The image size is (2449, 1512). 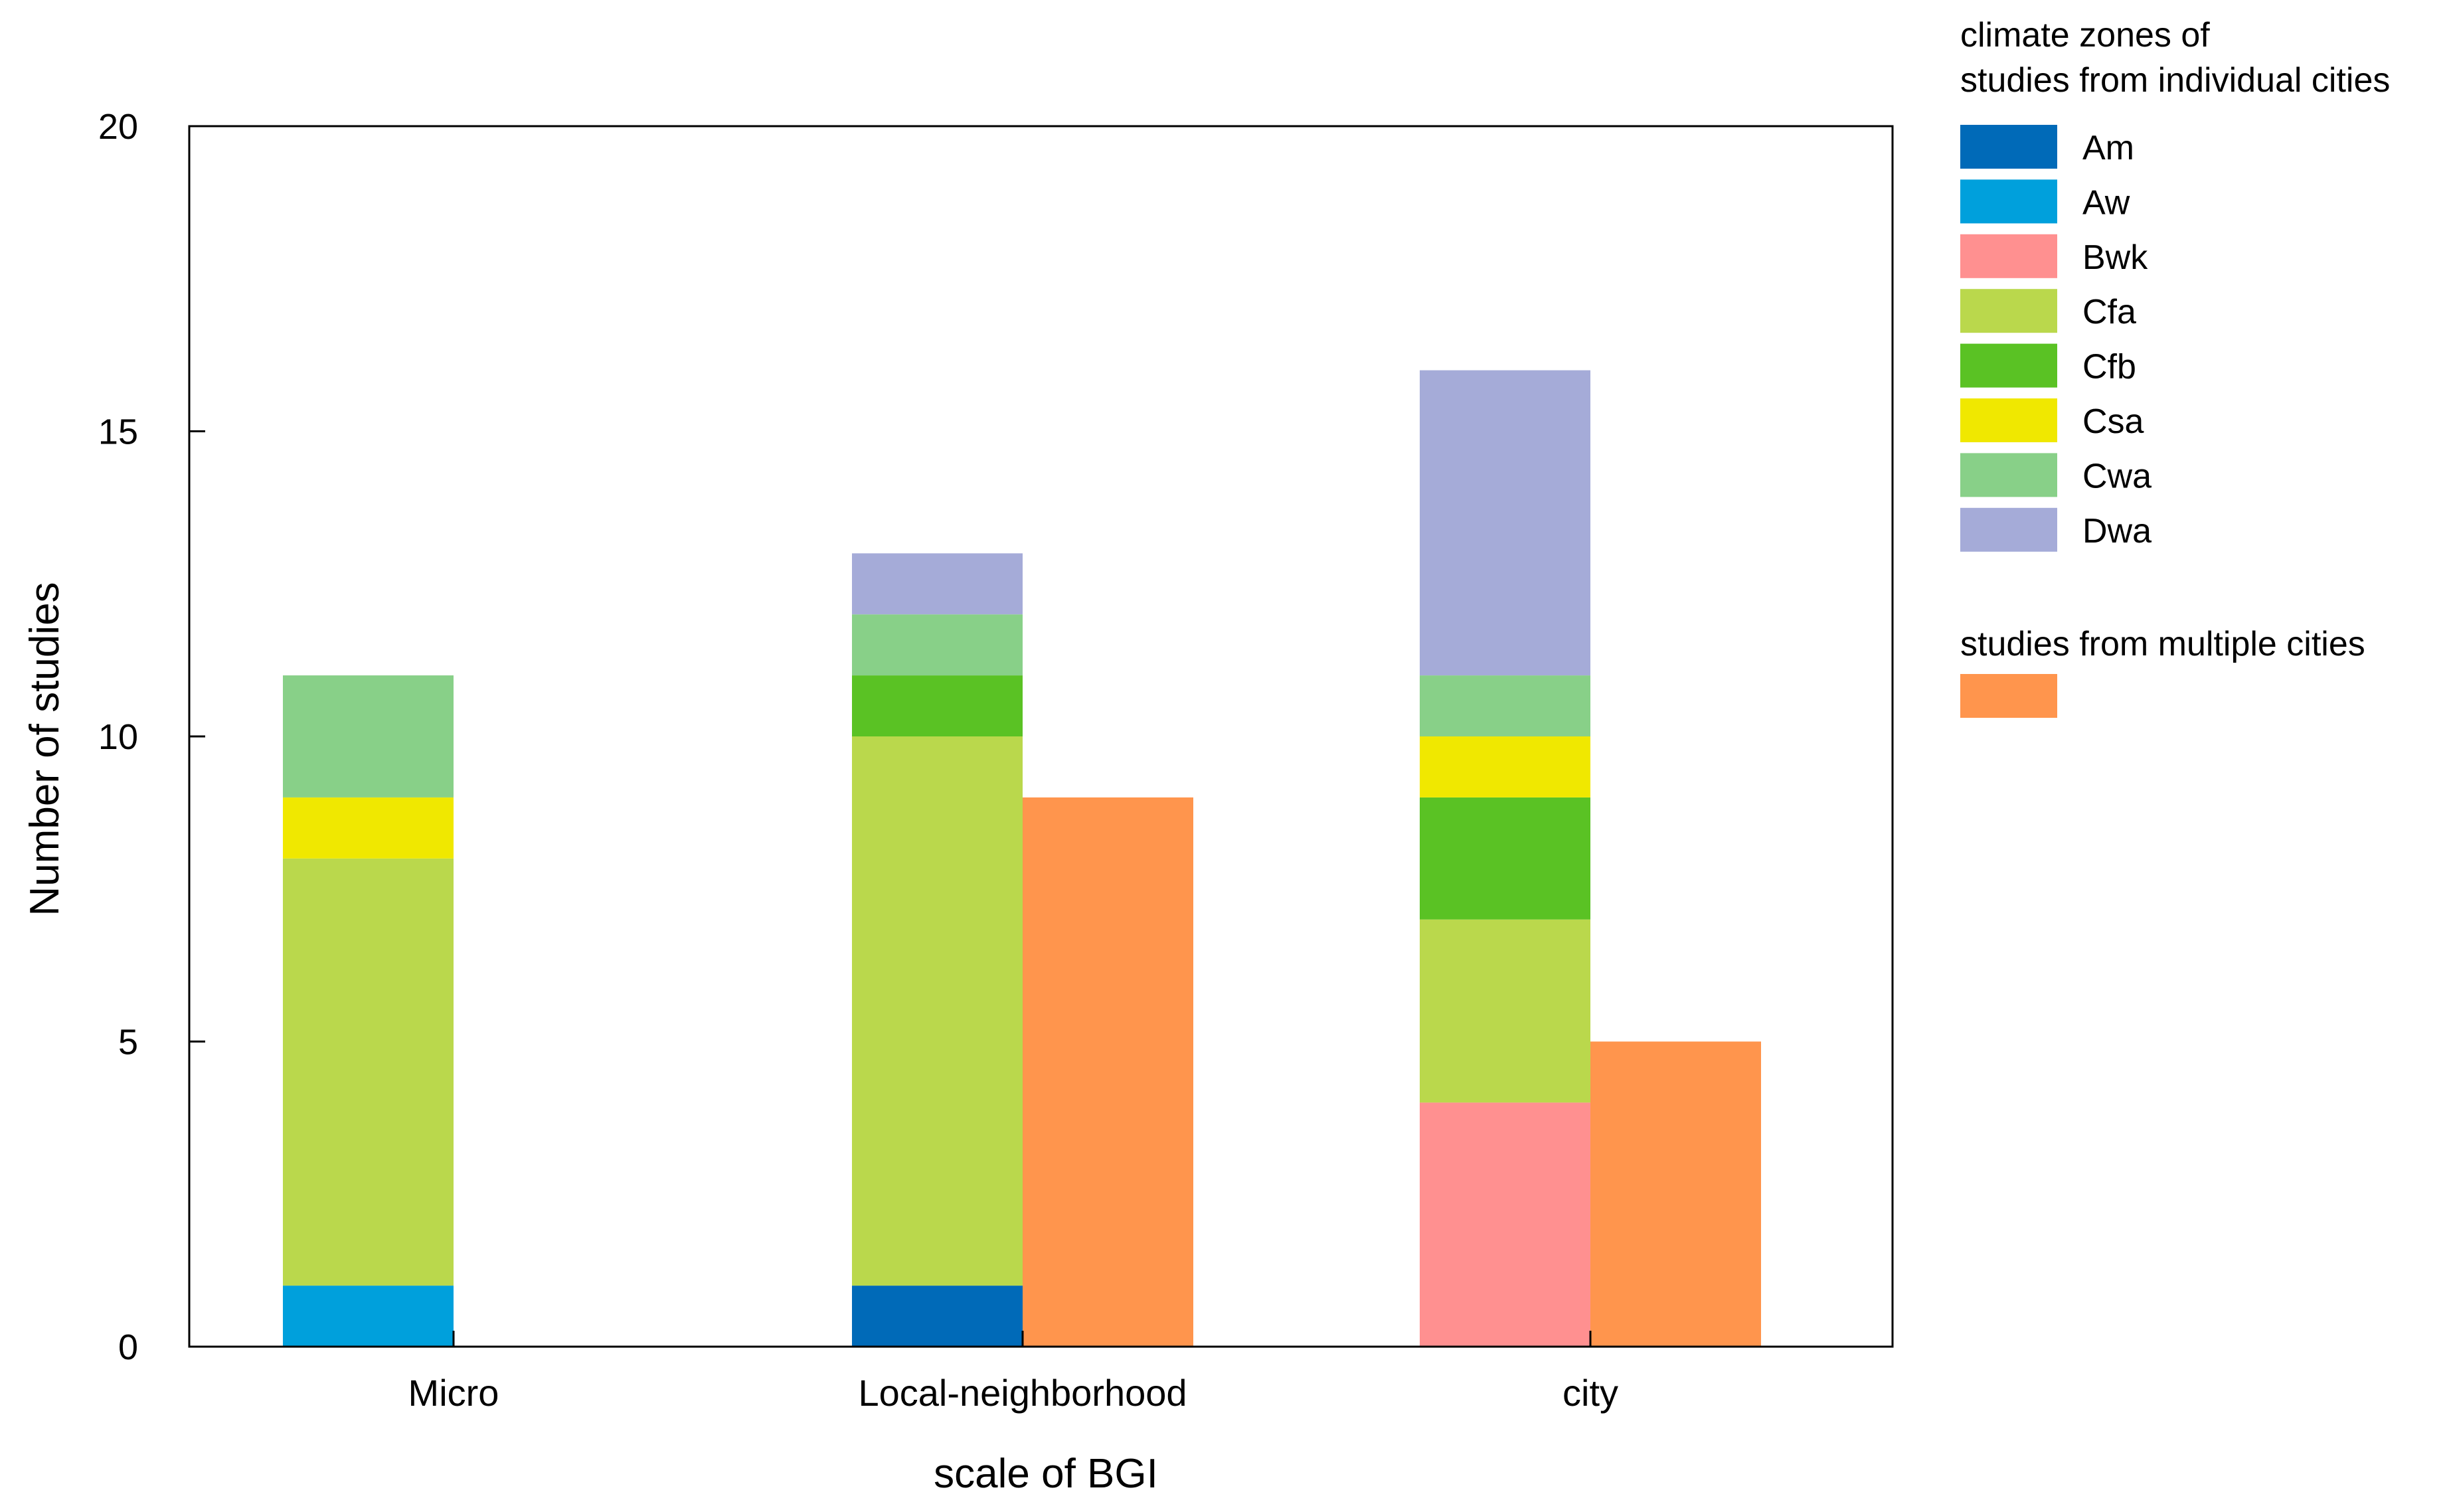 I want to click on legend-swatch-cfa, so click(x=2008, y=311).